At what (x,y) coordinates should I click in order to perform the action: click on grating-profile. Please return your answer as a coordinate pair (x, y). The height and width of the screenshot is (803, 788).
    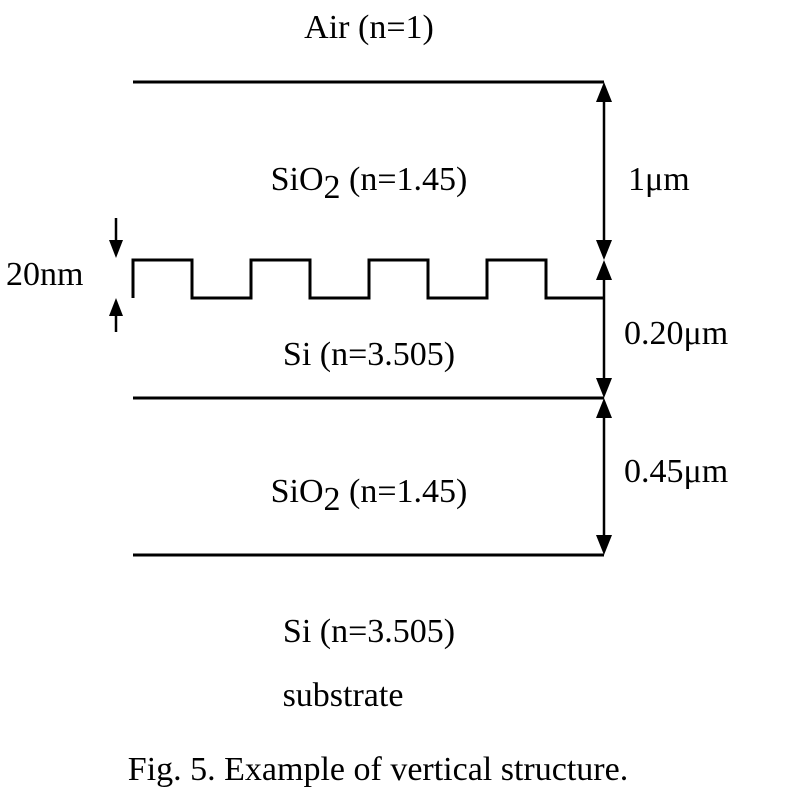
    Looking at the image, I should click on (367, 279).